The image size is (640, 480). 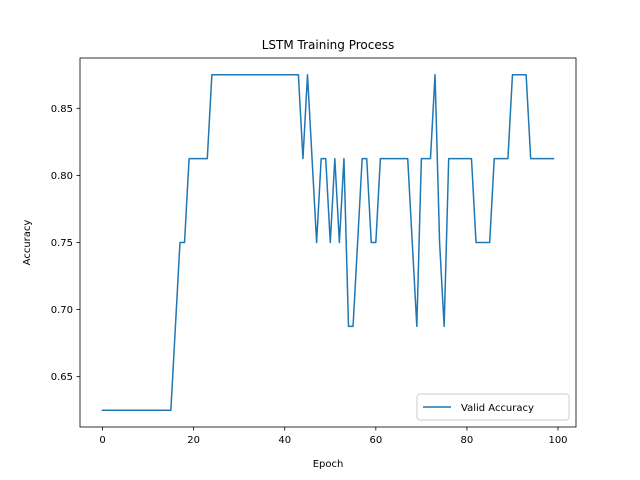 I want to click on y-axis-label: Accuracy, so click(x=27, y=243).